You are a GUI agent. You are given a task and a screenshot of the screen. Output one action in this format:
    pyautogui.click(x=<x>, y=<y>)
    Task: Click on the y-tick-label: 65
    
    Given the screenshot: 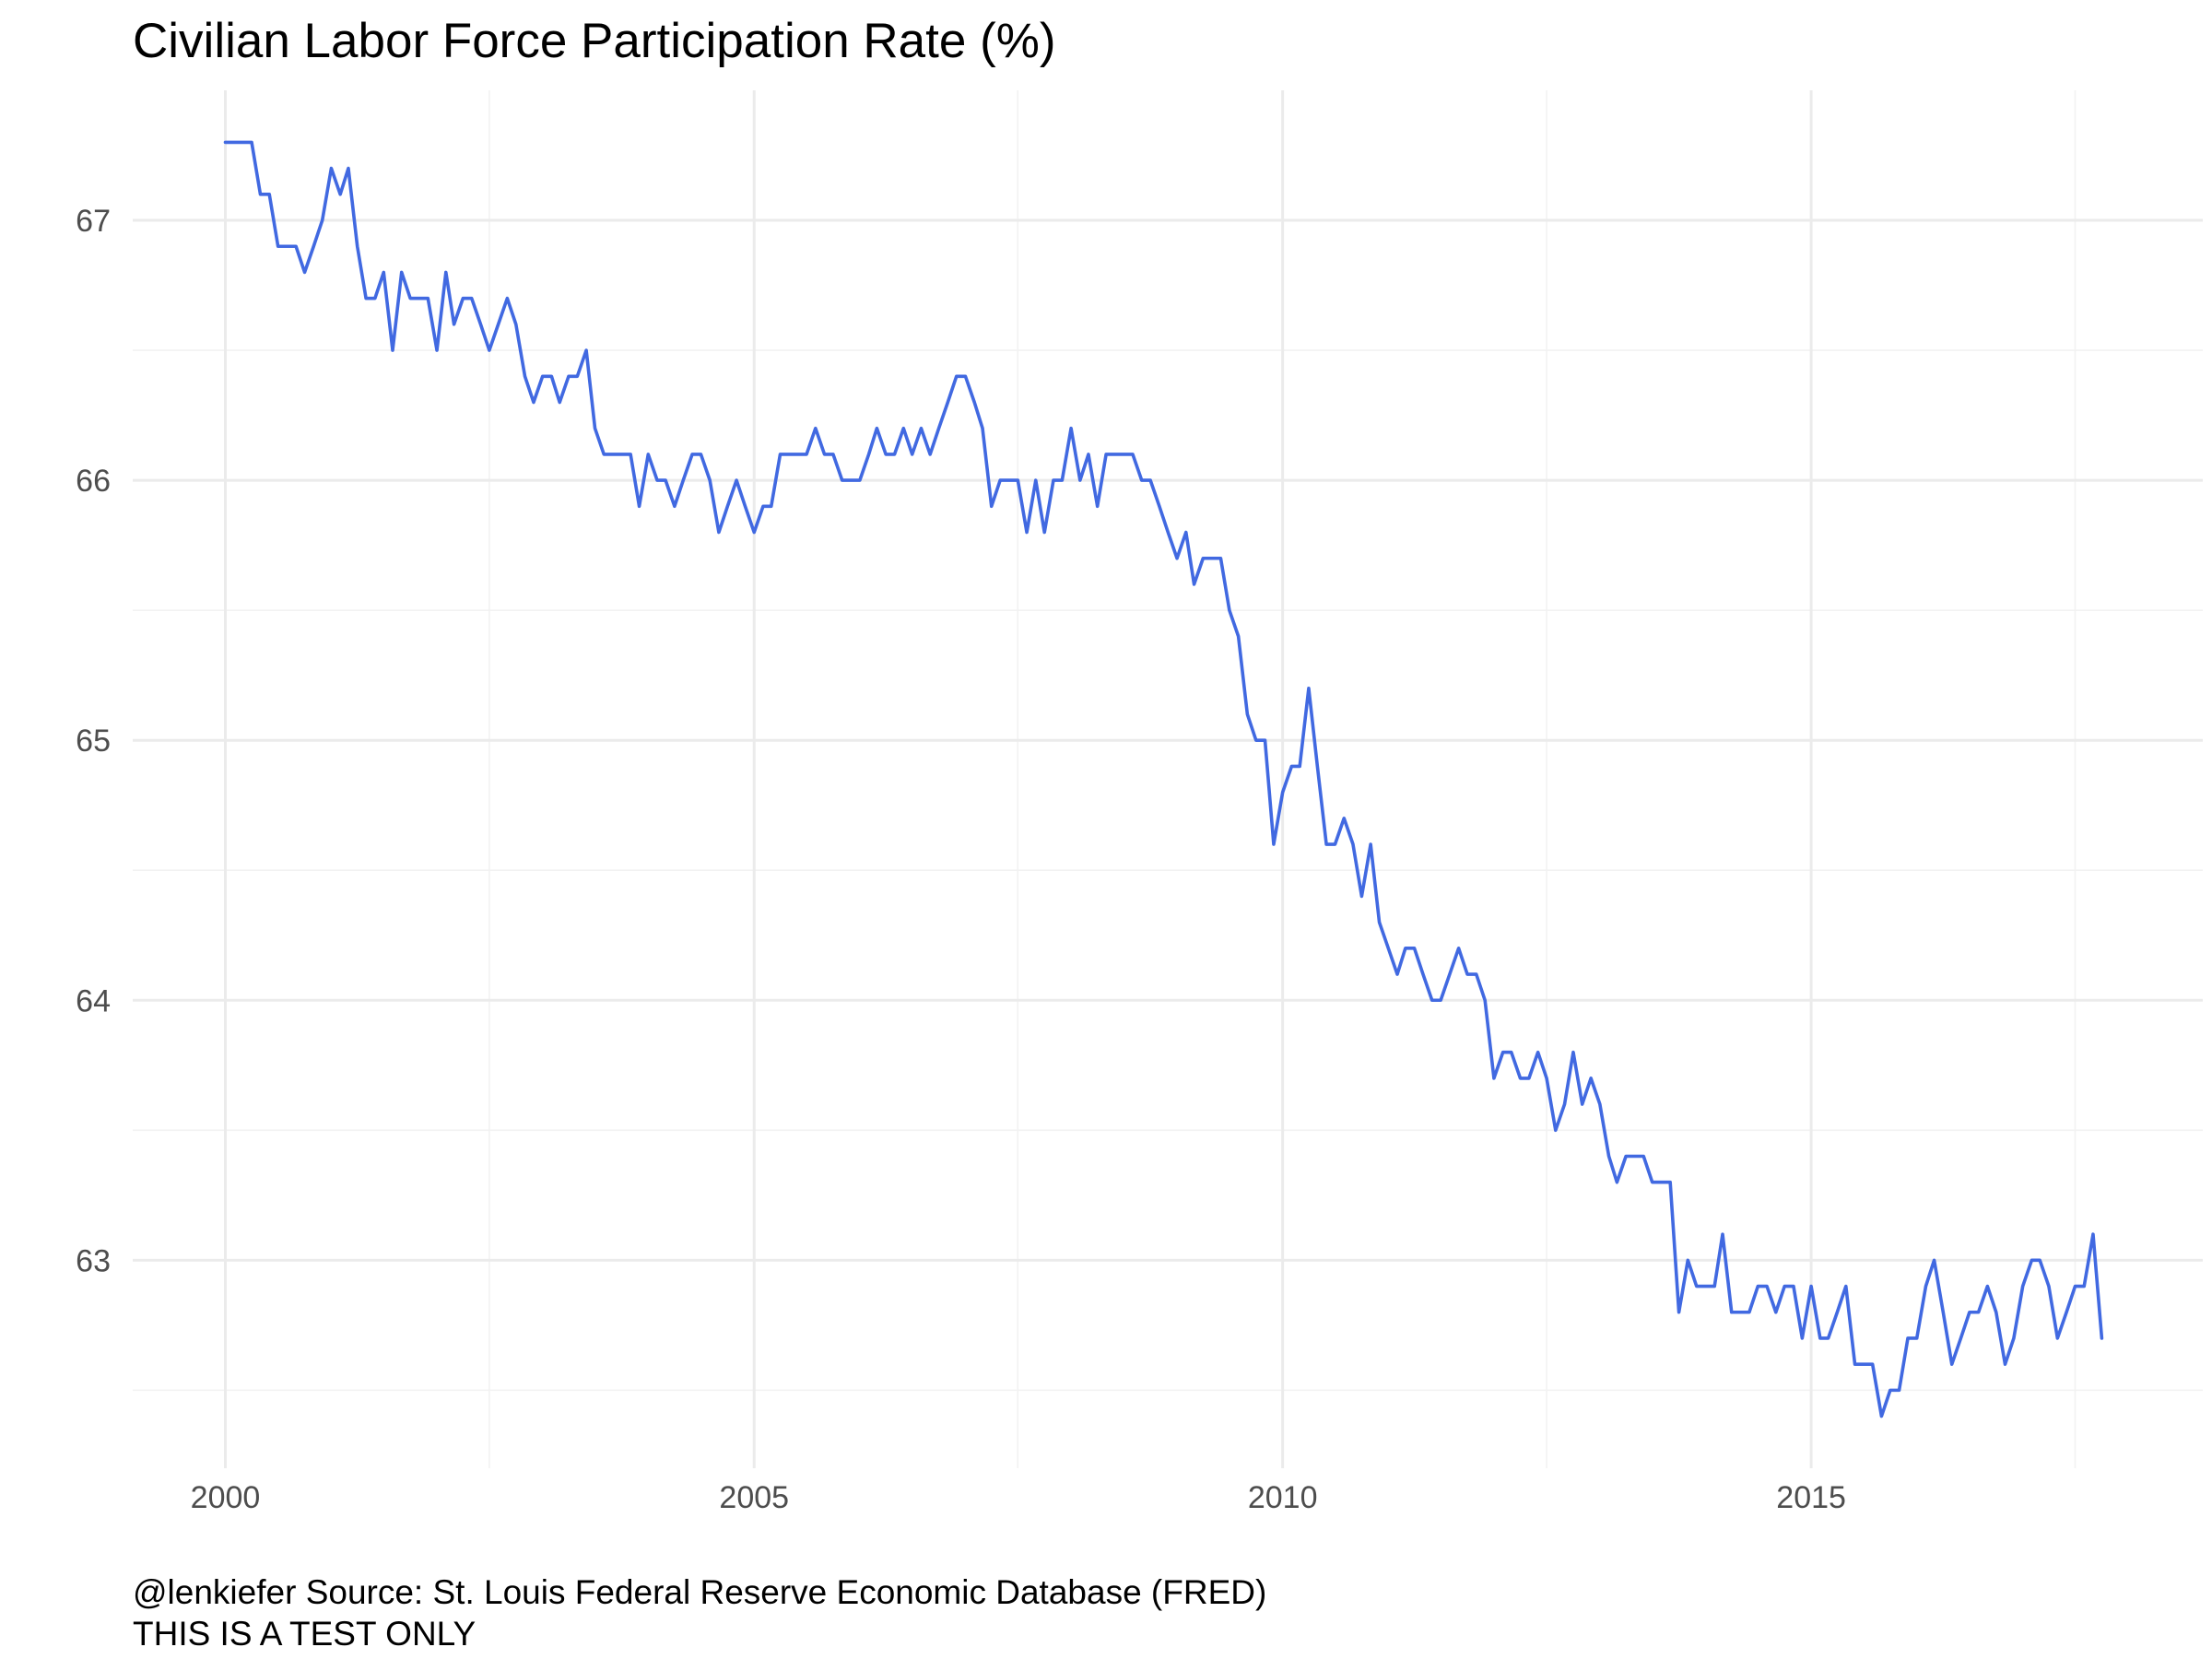 What is the action you would take?
    pyautogui.click(x=93, y=741)
    